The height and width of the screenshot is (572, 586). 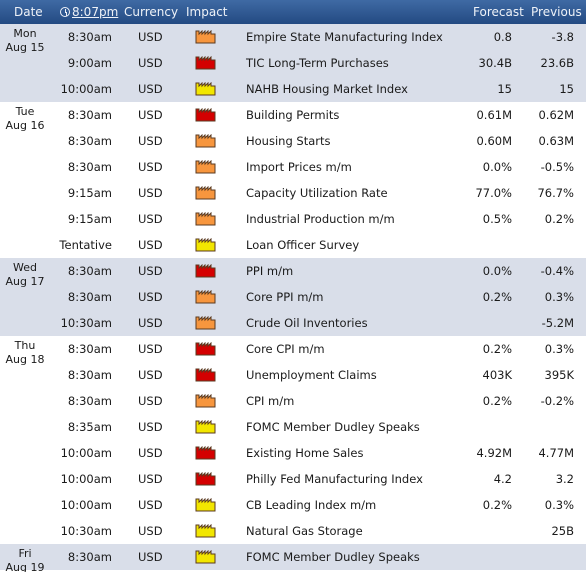 What do you see at coordinates (85, 245) in the screenshot?
I see `event-time: Tentative` at bounding box center [85, 245].